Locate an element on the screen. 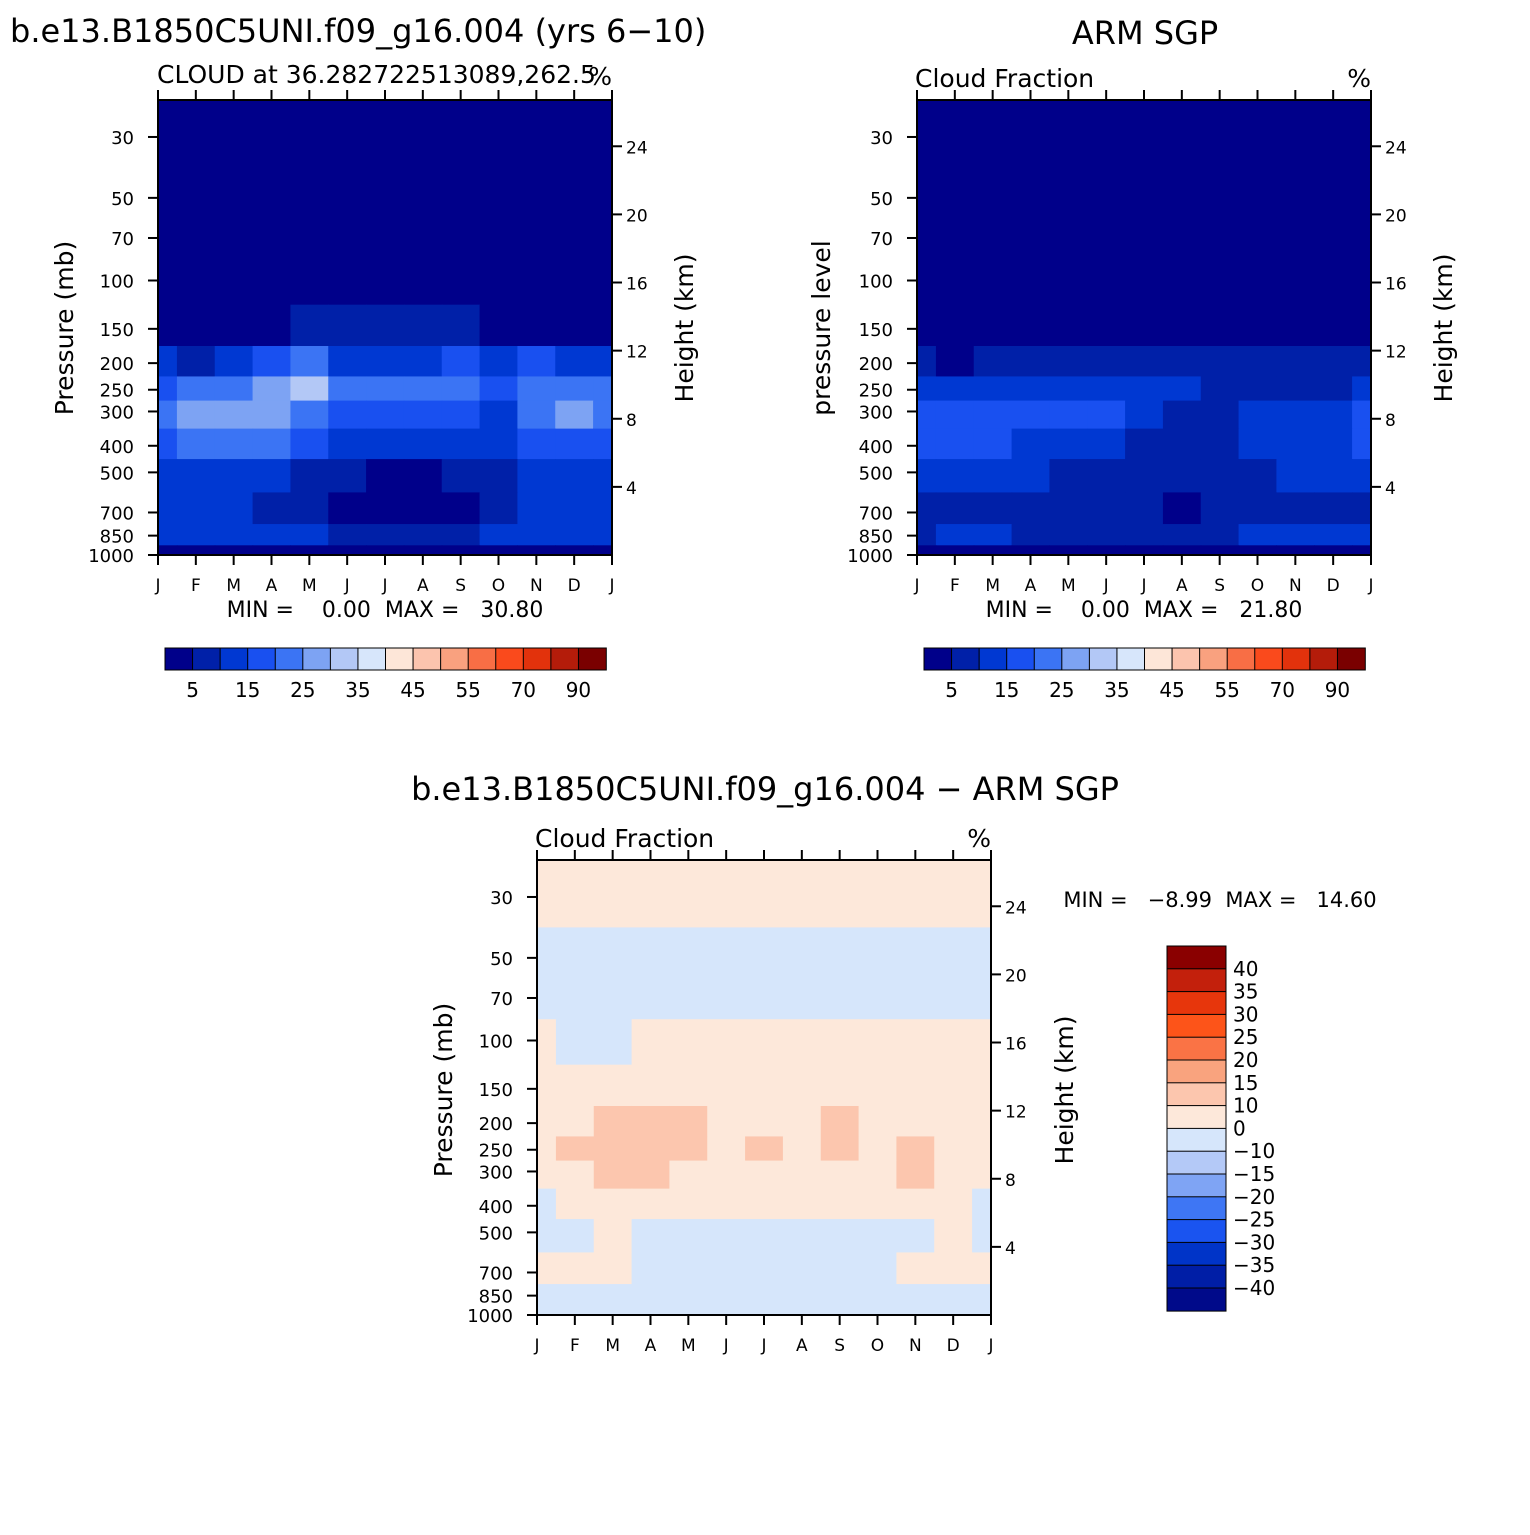 Image resolution: width=1530 pixels, height=1535 pixels. y-tick-right-label: 20 is located at coordinates (1016, 976).